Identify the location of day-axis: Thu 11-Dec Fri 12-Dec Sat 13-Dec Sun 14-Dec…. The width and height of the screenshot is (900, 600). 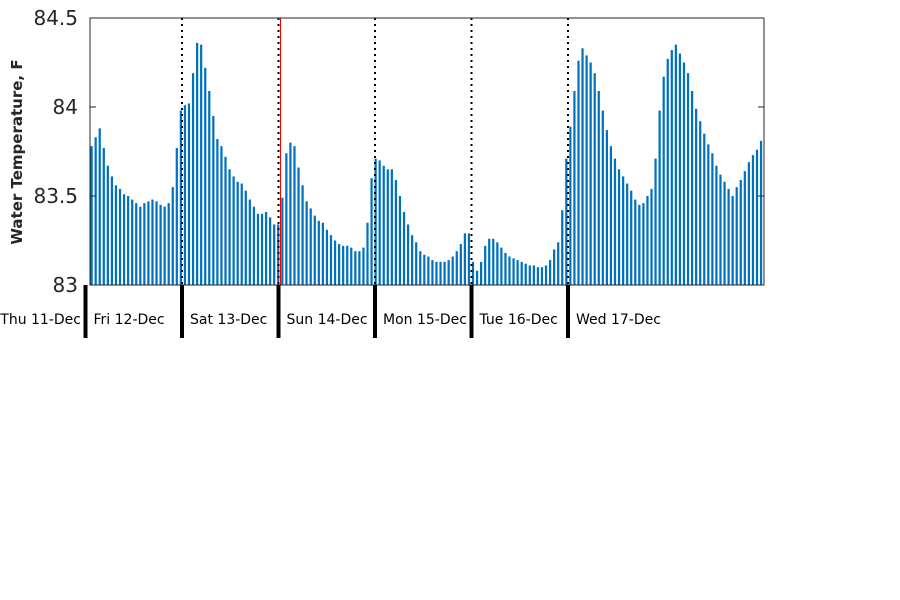
(330, 311).